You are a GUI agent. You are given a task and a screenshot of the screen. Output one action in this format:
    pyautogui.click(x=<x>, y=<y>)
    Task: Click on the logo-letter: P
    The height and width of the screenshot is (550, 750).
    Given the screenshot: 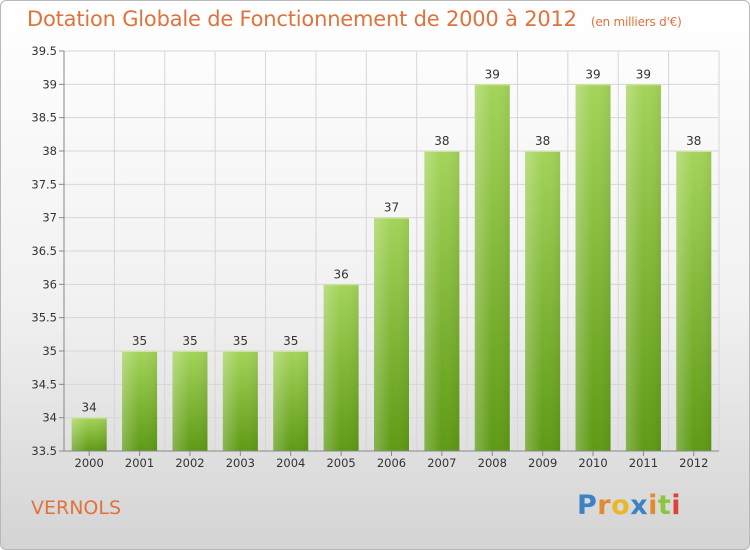 What is the action you would take?
    pyautogui.click(x=587, y=505)
    